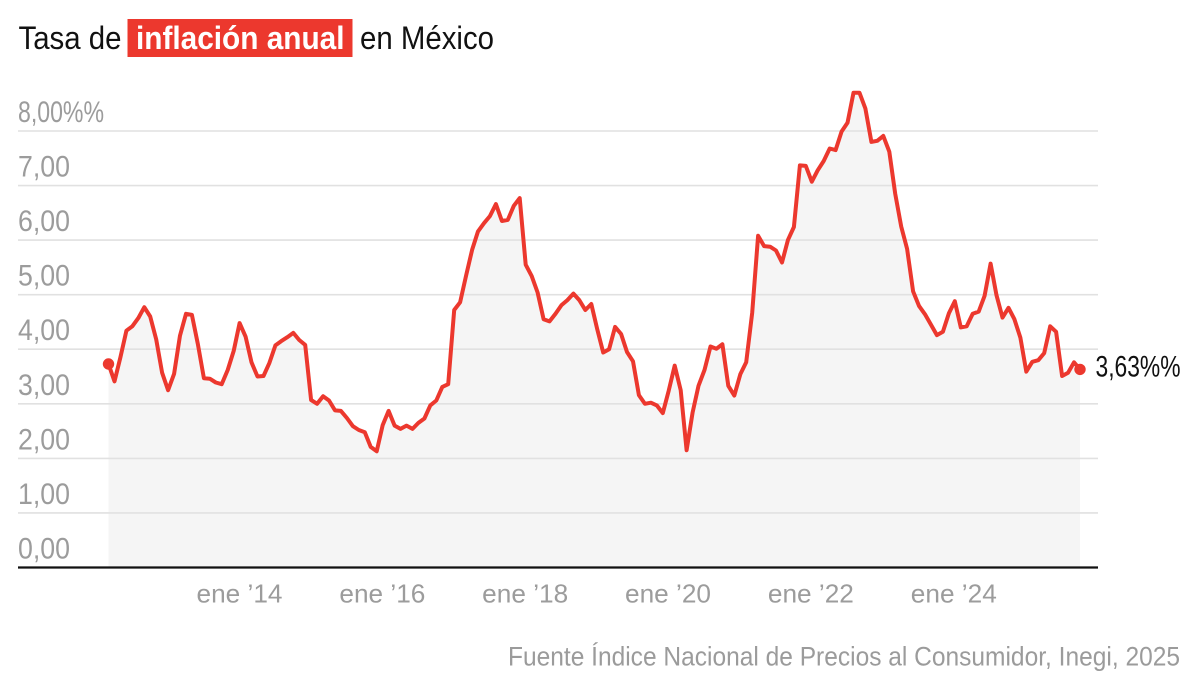 This screenshot has height=691, width=1200. What do you see at coordinates (61, 112) in the screenshot?
I see `svg-text: 8,00%%` at bounding box center [61, 112].